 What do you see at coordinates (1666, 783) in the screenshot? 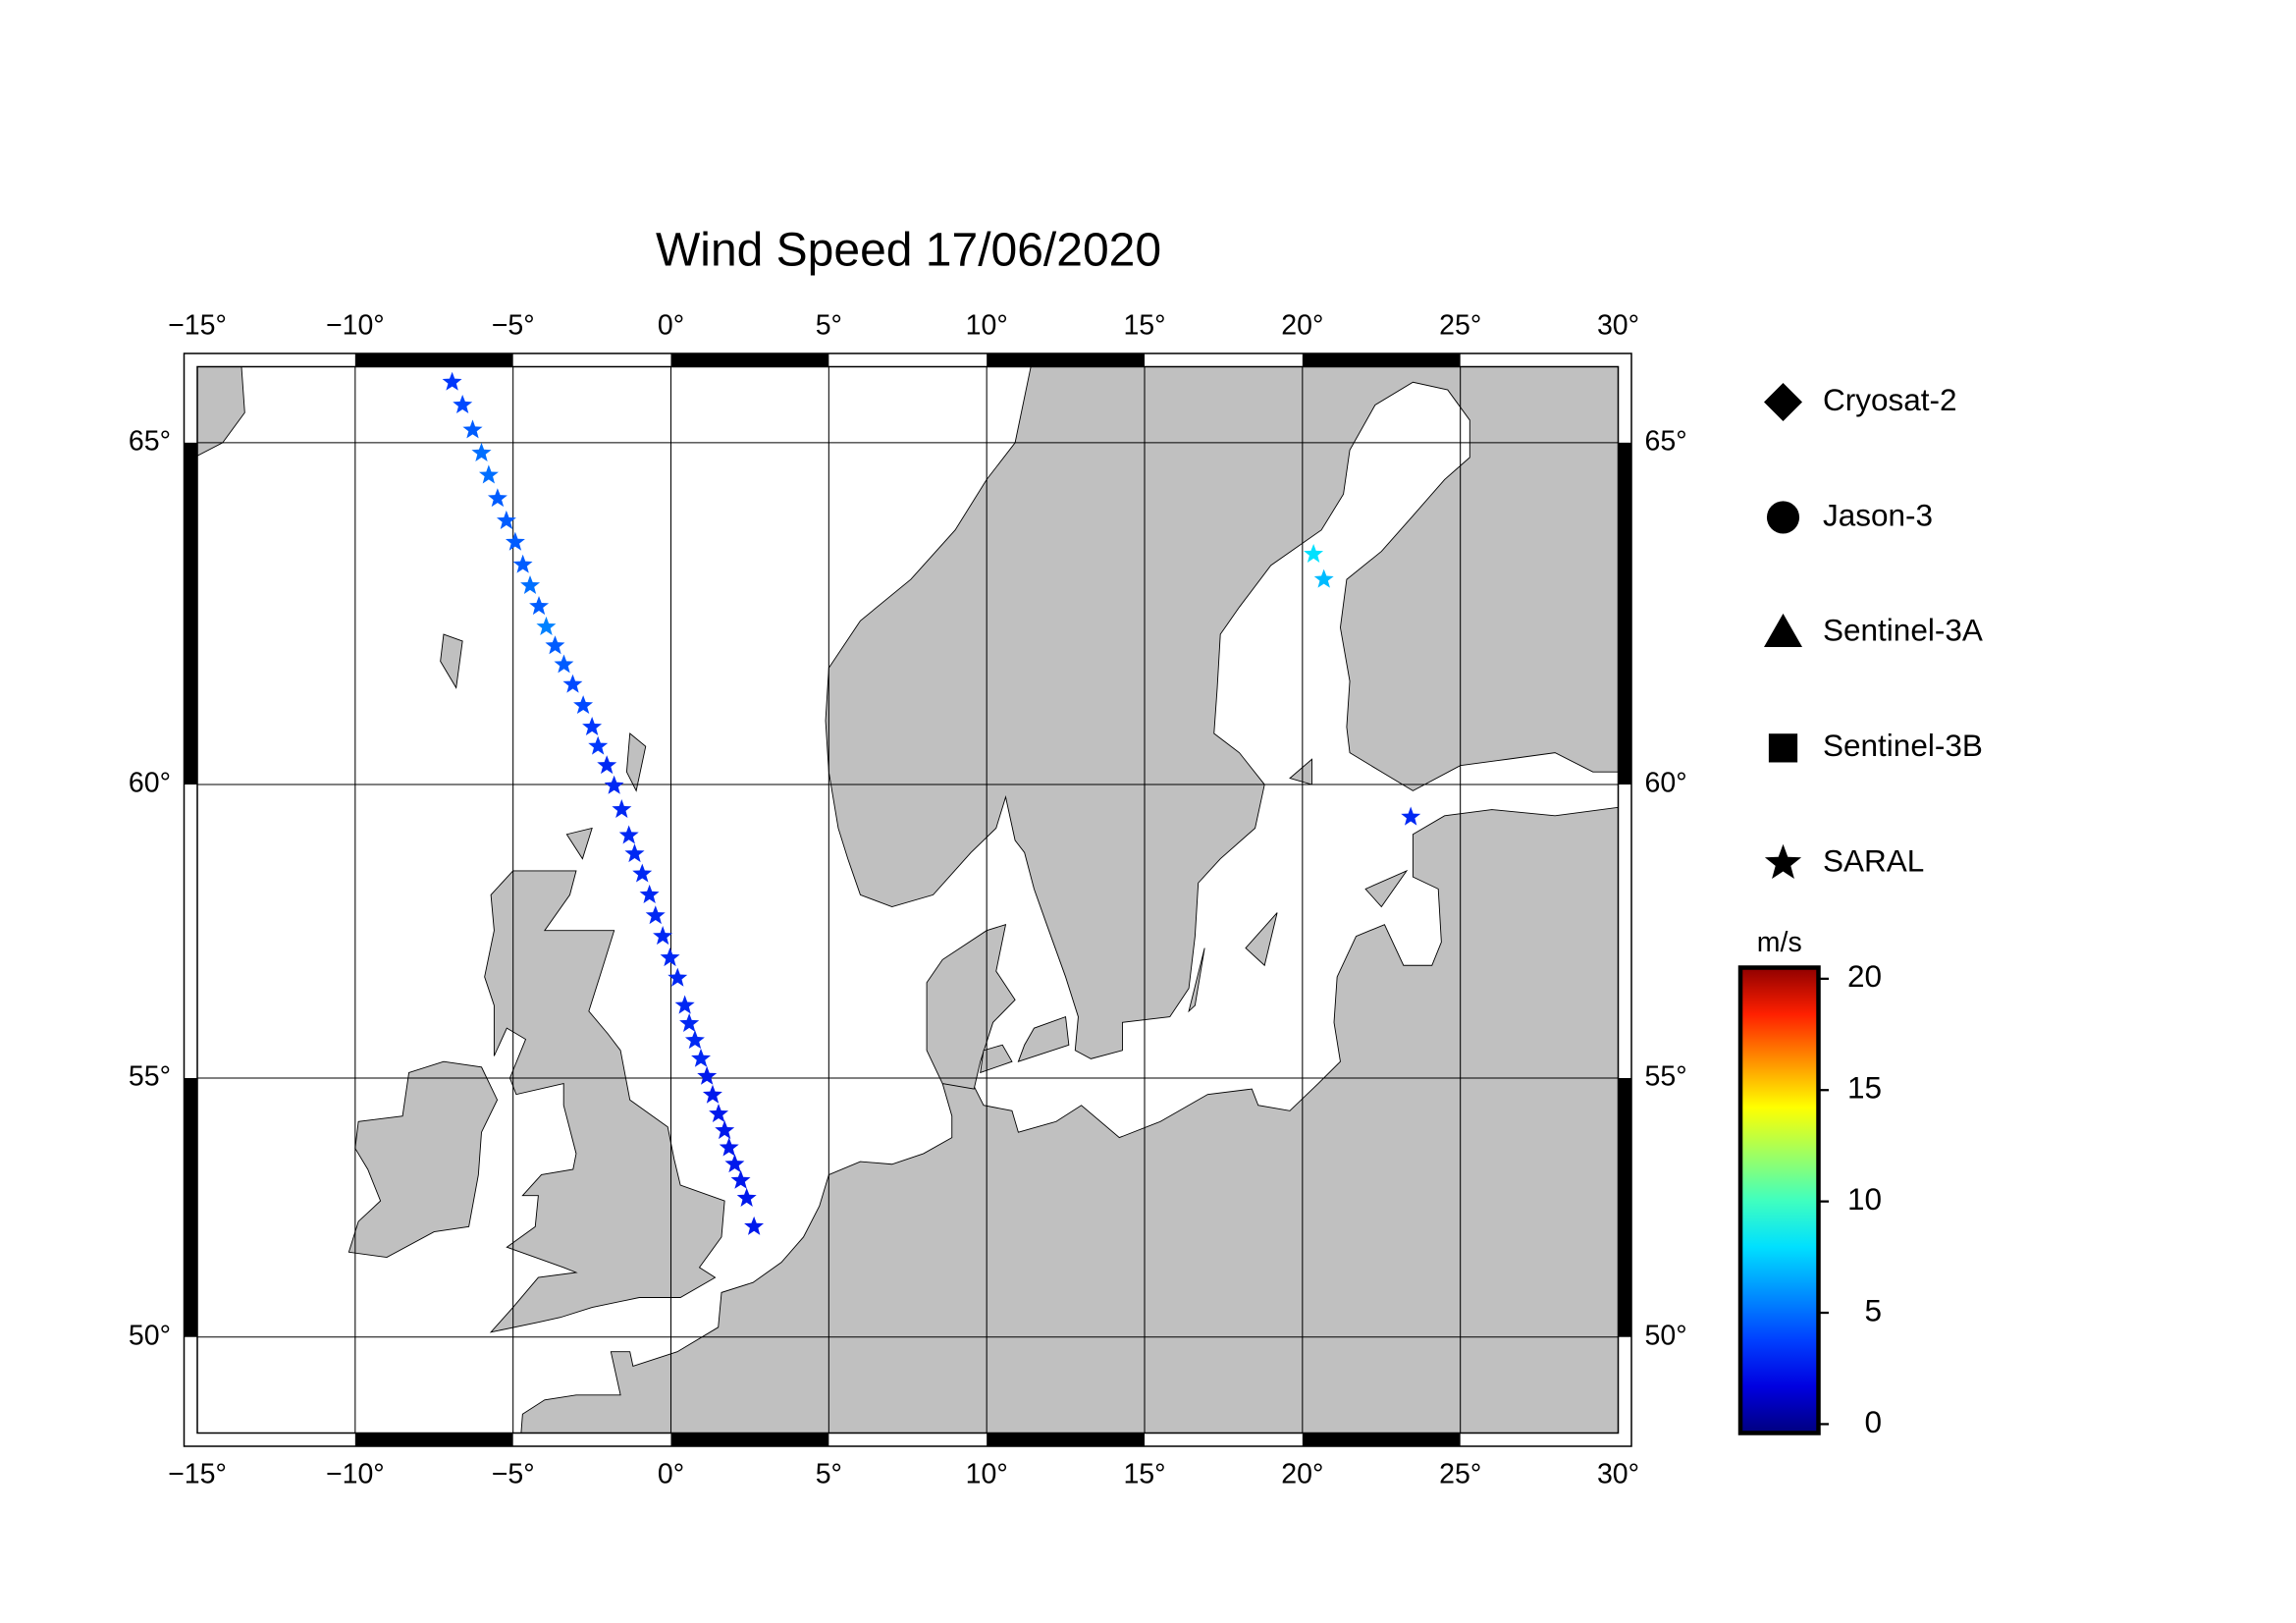
I see `y-tick-label: 60°` at bounding box center [1666, 783].